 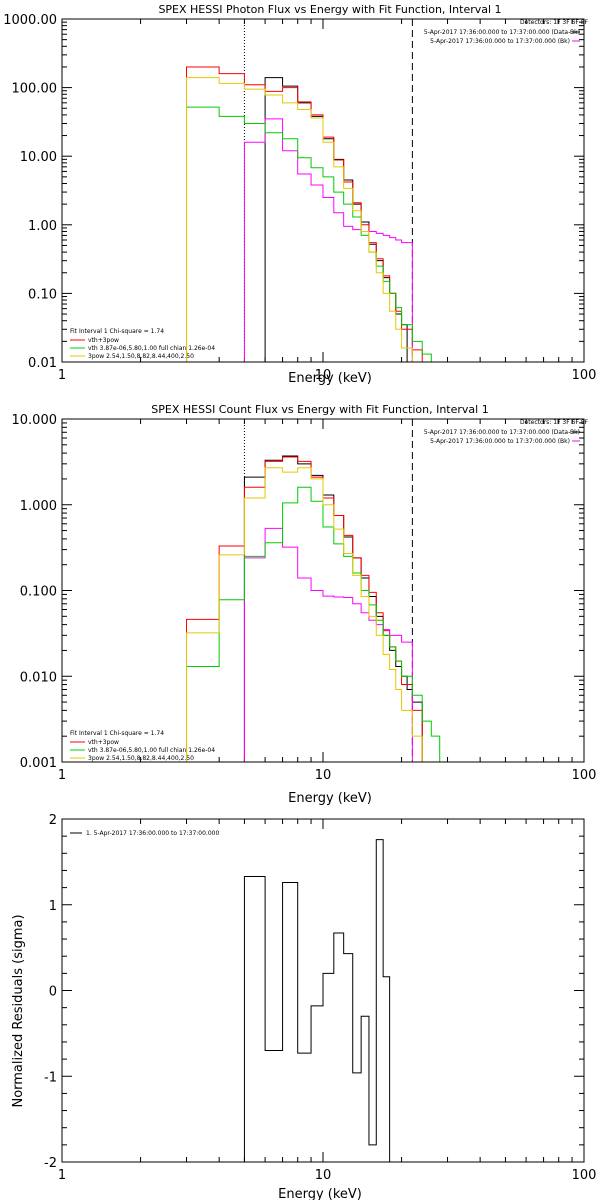 What do you see at coordinates (42, 226) in the screenshot?
I see `photon-flux-y-tick-label: 1.00` at bounding box center [42, 226].